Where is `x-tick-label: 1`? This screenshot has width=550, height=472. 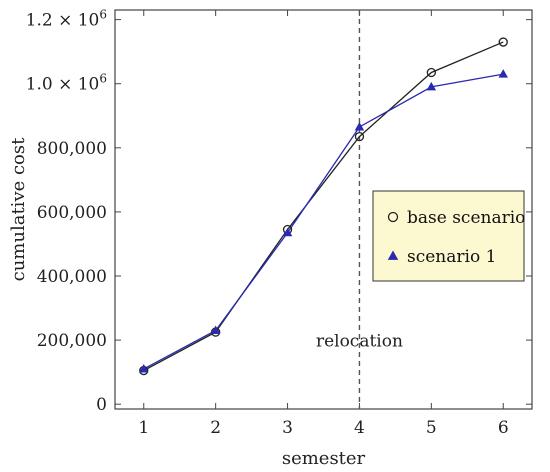
x-tick-label: 1 is located at coordinates (143, 428).